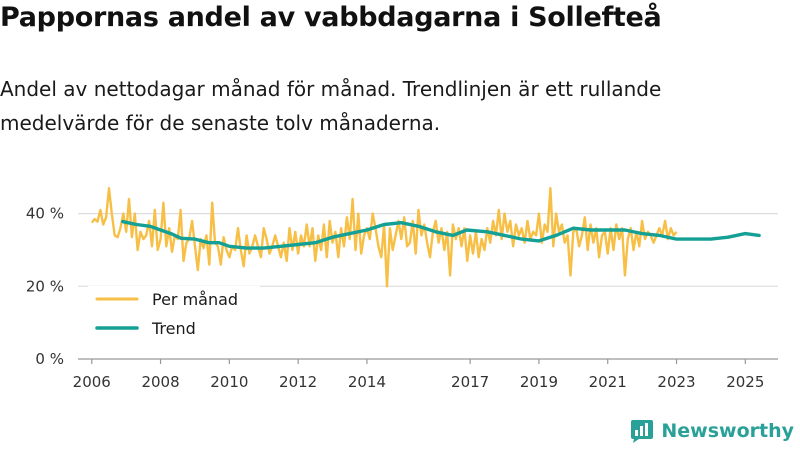  I want to click on legend-label-monthly: Per månad, so click(195, 299).